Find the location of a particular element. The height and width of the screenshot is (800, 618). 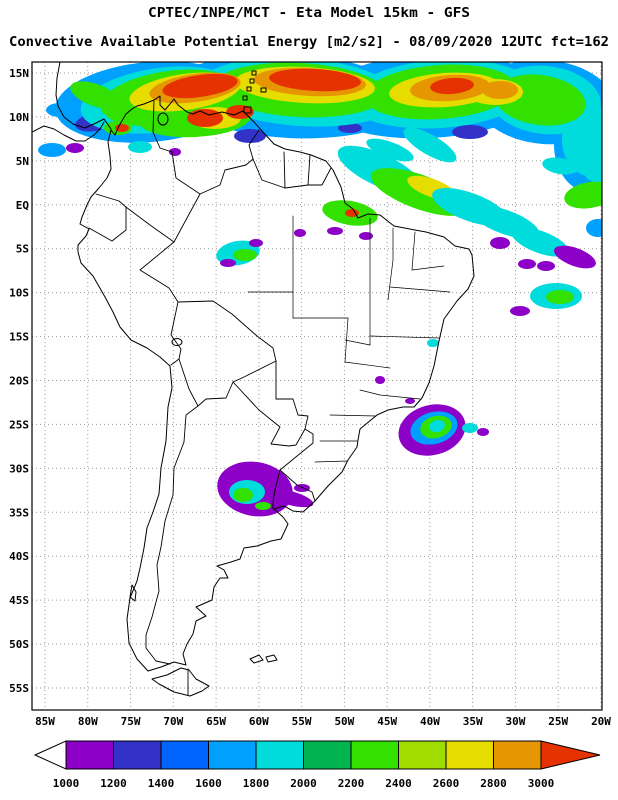

lake-titicaca is located at coordinates (177, 342).